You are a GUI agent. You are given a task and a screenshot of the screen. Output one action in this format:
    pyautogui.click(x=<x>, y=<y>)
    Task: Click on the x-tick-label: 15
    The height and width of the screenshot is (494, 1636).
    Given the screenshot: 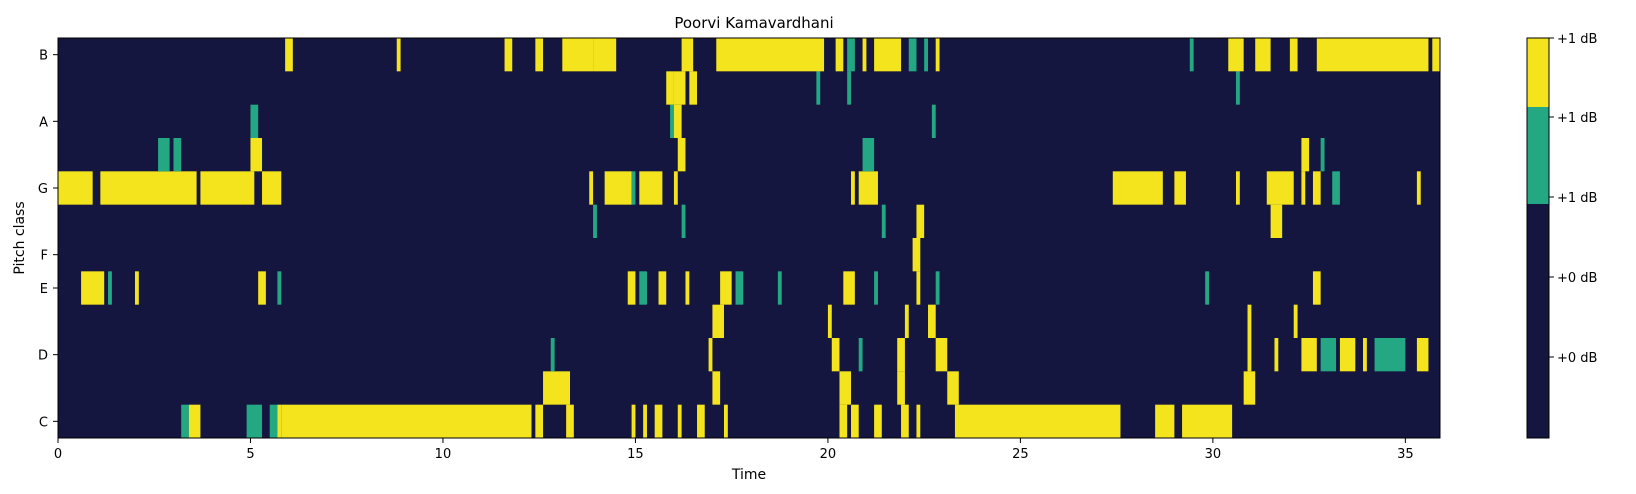 What is the action you would take?
    pyautogui.click(x=635, y=454)
    